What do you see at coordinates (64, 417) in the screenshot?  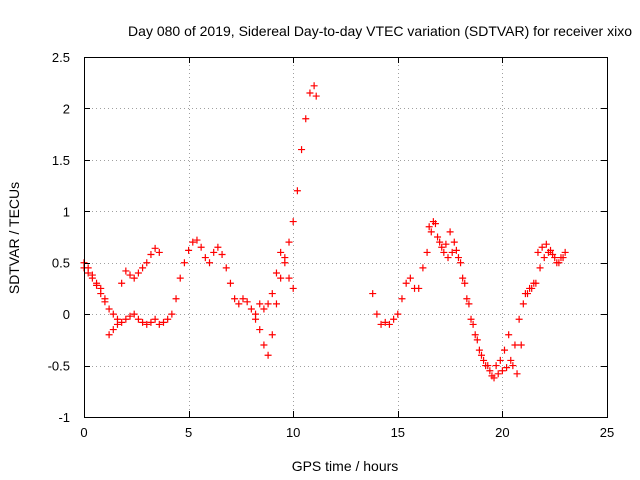 I see `y-tick-label: -1` at bounding box center [64, 417].